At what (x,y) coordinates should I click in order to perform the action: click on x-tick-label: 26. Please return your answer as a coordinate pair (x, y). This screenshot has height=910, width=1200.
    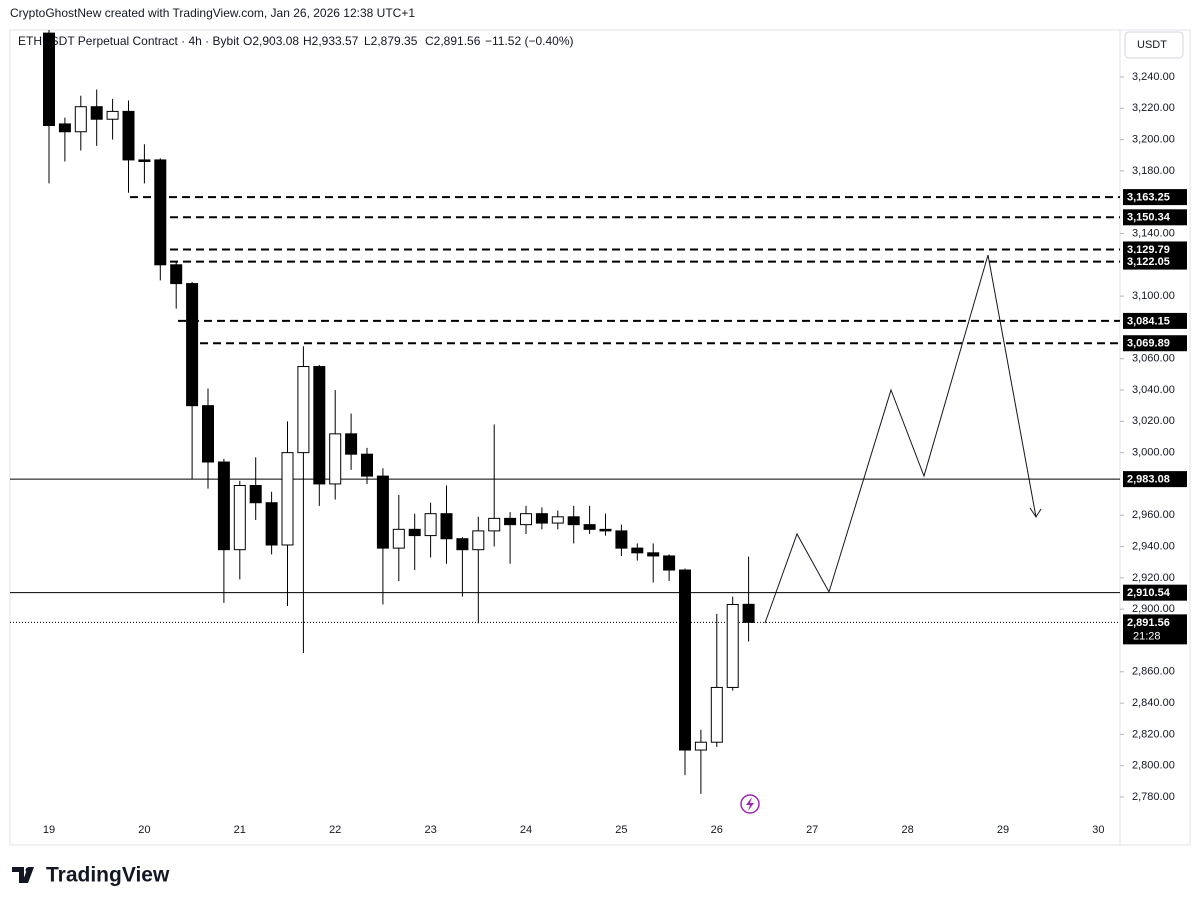
    Looking at the image, I should click on (717, 830).